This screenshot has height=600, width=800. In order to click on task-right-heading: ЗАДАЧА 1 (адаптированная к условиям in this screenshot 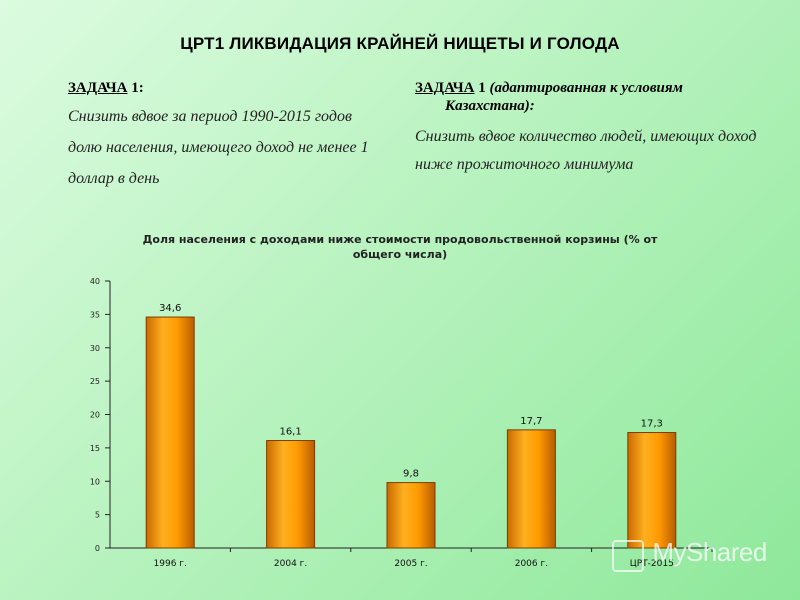, I will do `click(549, 88)`.